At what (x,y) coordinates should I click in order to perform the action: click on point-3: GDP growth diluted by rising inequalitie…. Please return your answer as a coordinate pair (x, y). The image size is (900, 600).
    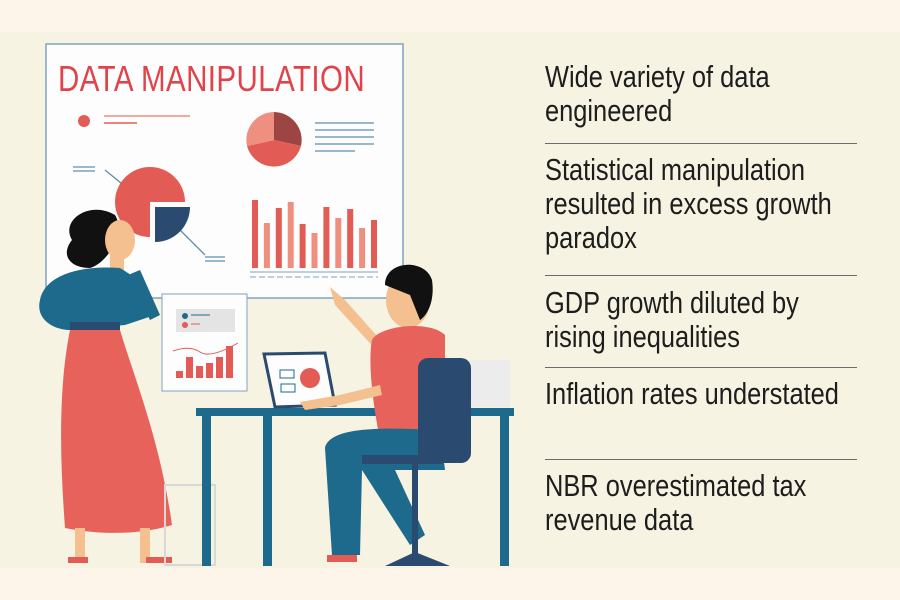
    Looking at the image, I should click on (672, 319).